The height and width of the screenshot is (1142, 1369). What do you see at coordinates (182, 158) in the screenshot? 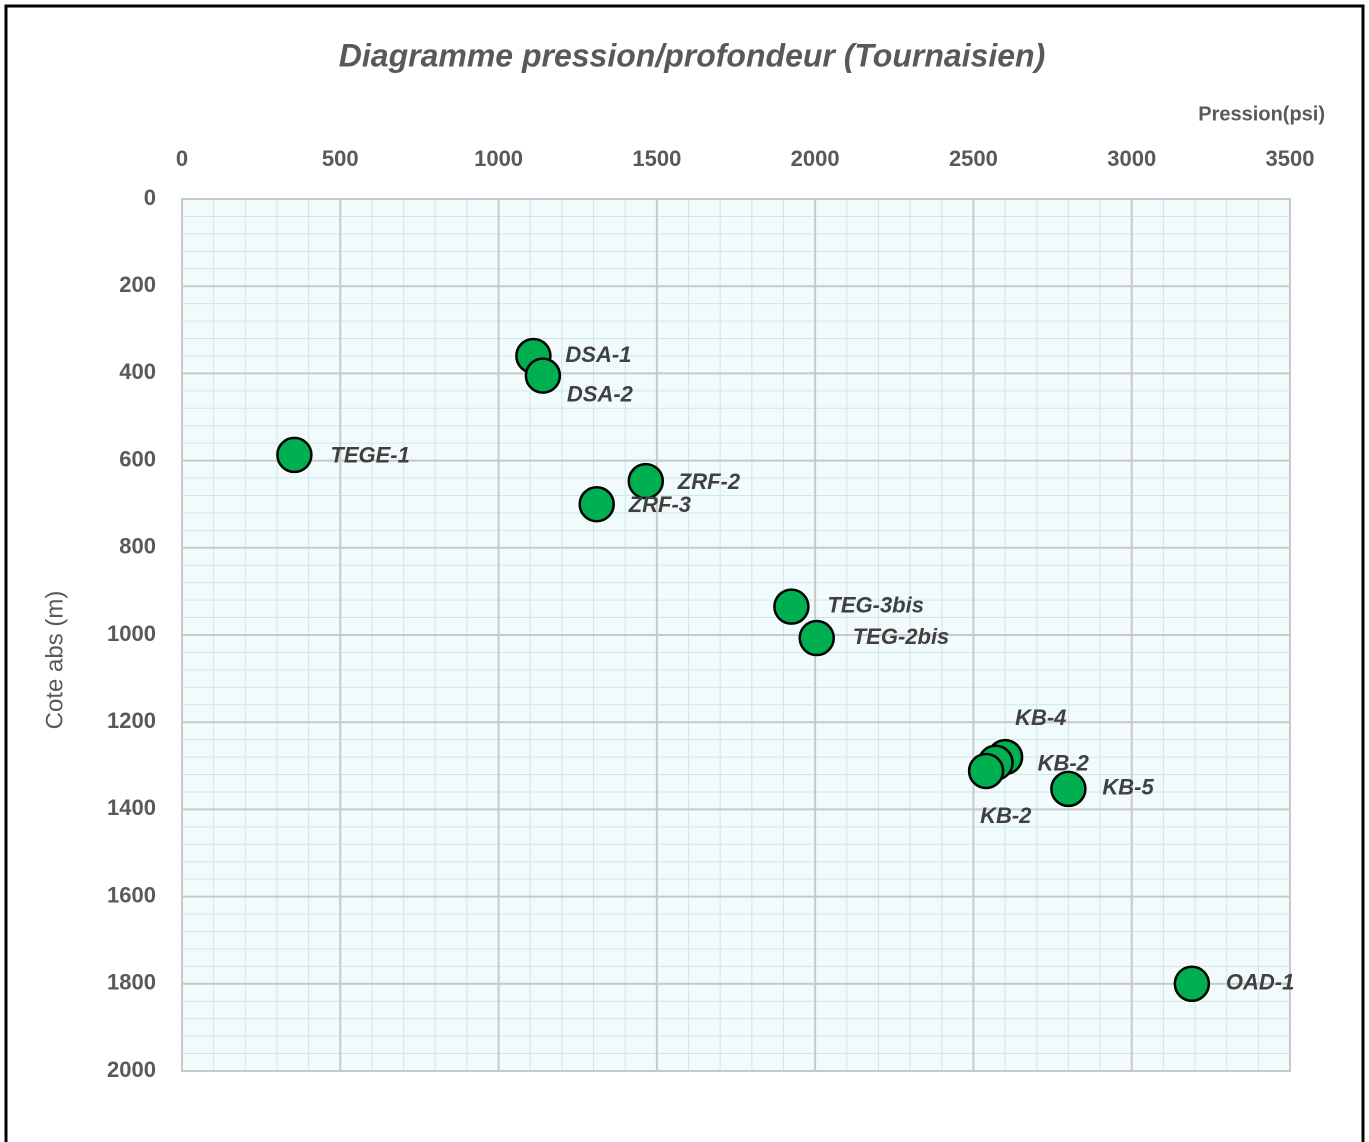
I see `x-tick-label: 0` at bounding box center [182, 158].